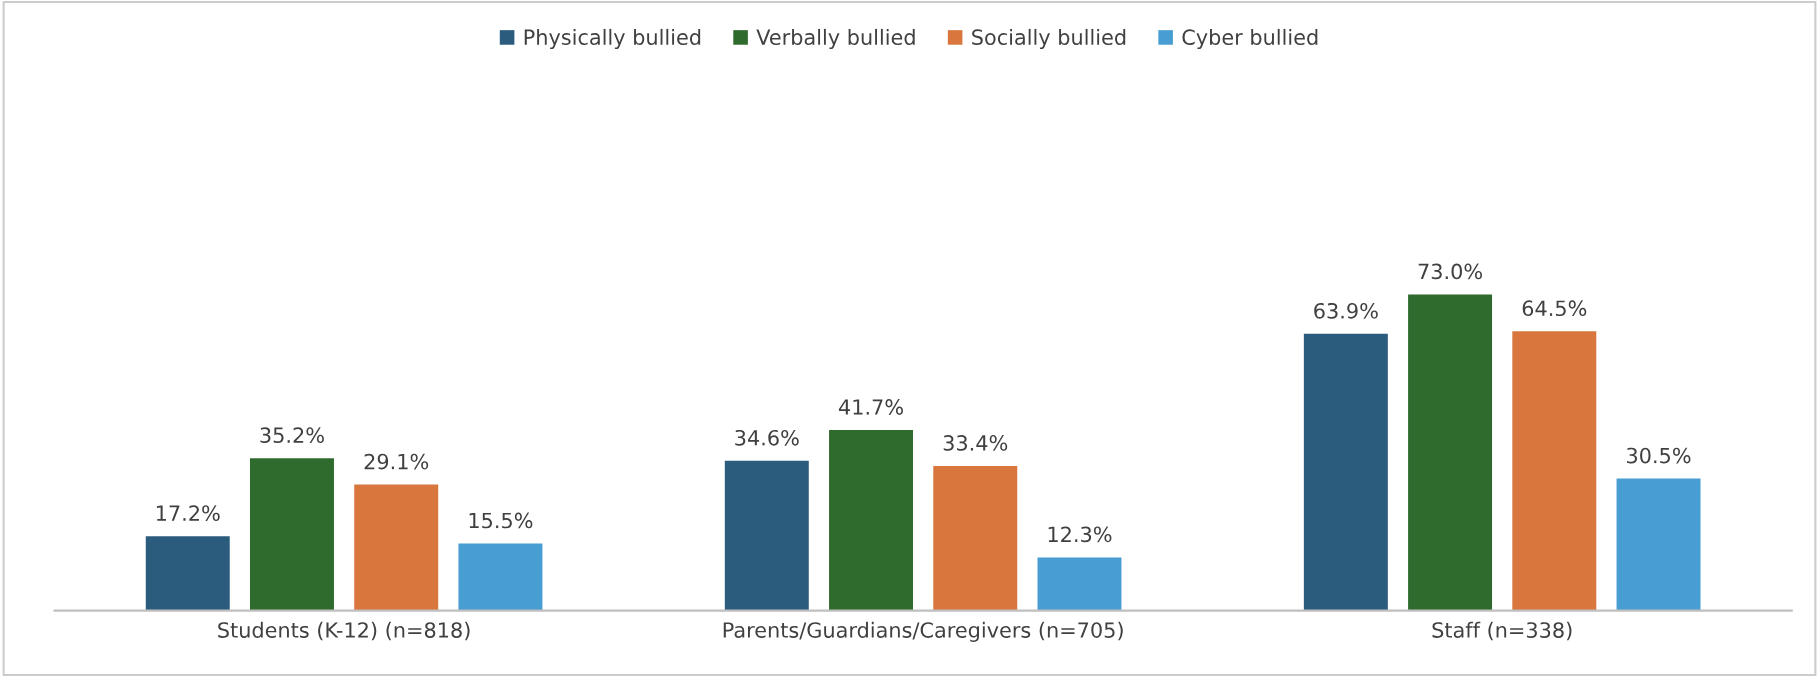  Describe the element at coordinates (292, 435) in the screenshot. I see `data-label: 35.2%` at that location.